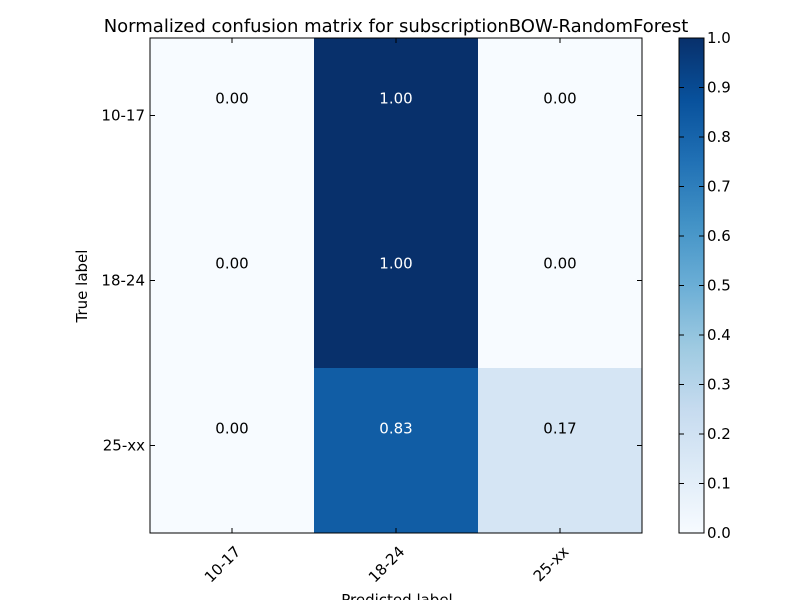 Image resolution: width=800 pixels, height=600 pixels. I want to click on colorbar-tick-label: 0.5, so click(719, 286).